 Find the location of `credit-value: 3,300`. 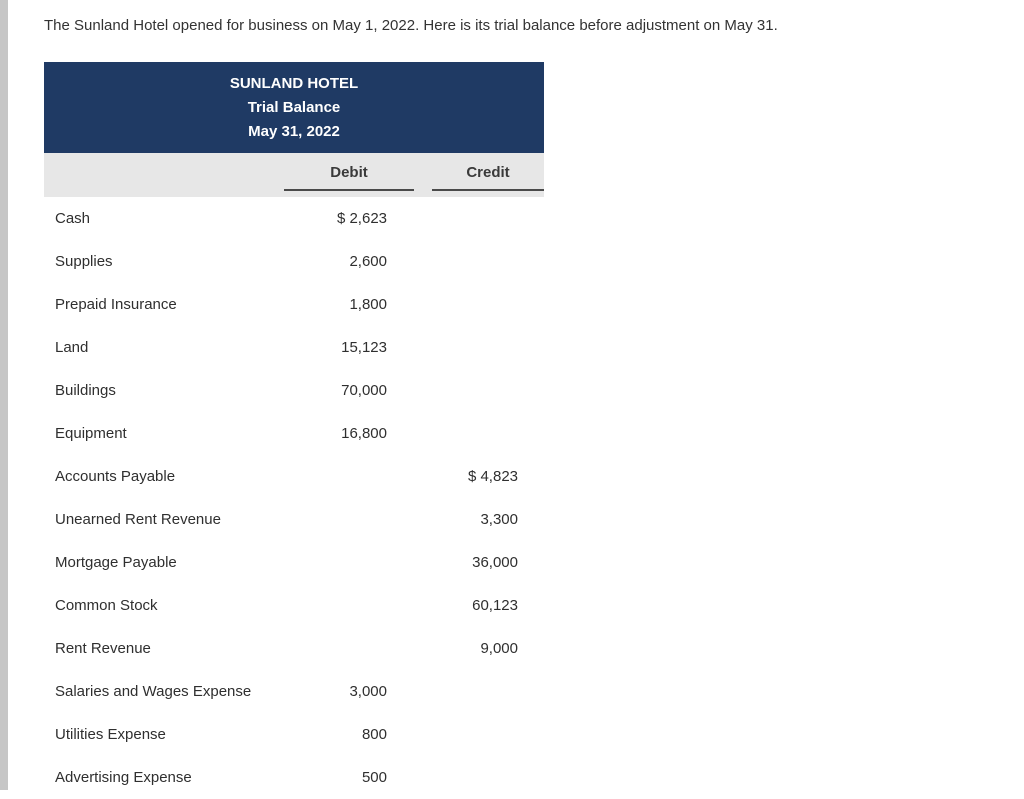

credit-value: 3,300 is located at coordinates (499, 519).